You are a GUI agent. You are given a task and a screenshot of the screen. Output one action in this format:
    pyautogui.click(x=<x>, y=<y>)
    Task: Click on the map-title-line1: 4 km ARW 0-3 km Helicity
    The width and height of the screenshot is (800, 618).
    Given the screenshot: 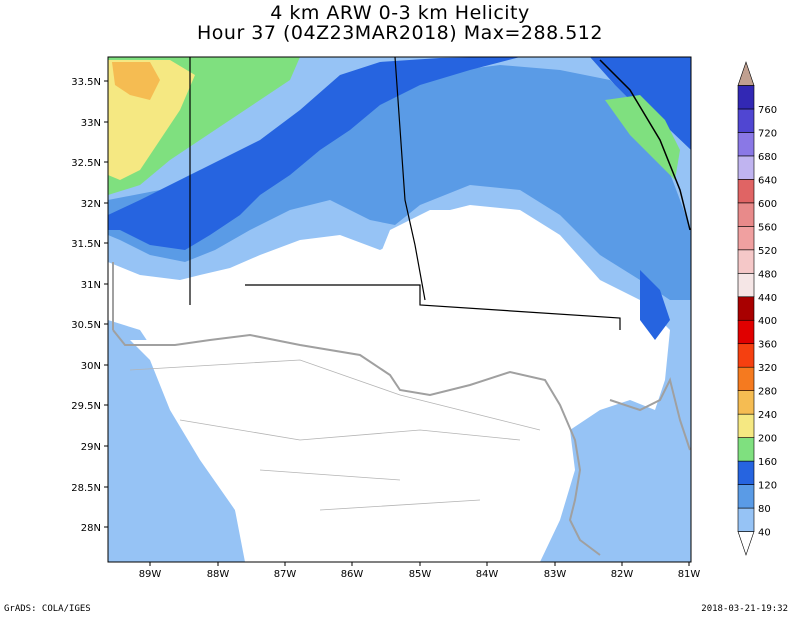 What is the action you would take?
    pyautogui.click(x=400, y=13)
    